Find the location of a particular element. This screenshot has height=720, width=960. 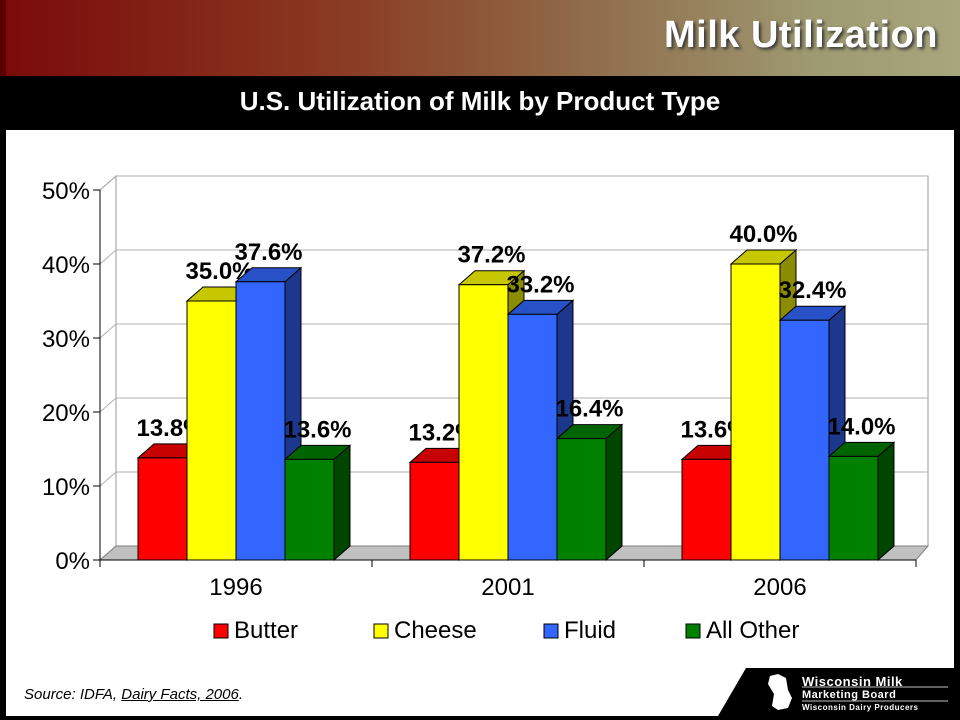

wisconsin-state-icon is located at coordinates (780, 692).